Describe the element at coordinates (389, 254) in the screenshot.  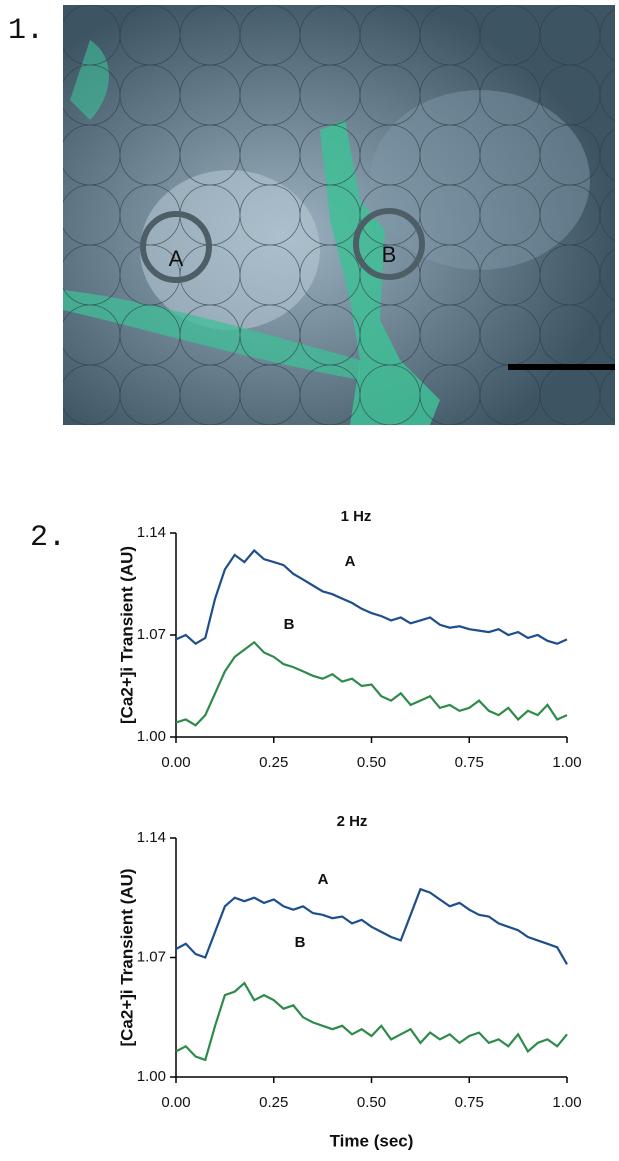
I see `region-label: B` at that location.